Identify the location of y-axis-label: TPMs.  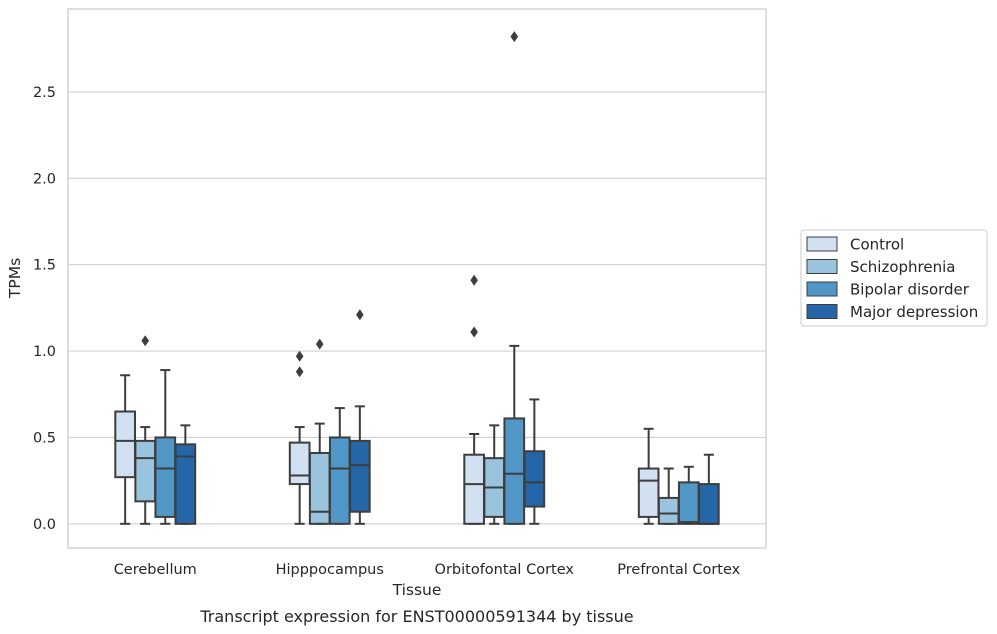
(15, 278).